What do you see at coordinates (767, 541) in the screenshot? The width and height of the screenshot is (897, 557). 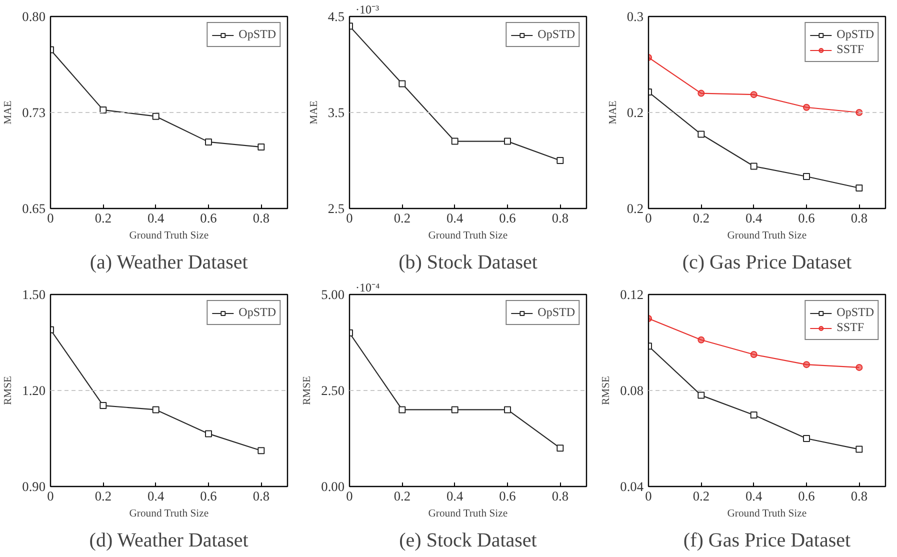 I see `text: (f) Gas Price Dataset` at bounding box center [767, 541].